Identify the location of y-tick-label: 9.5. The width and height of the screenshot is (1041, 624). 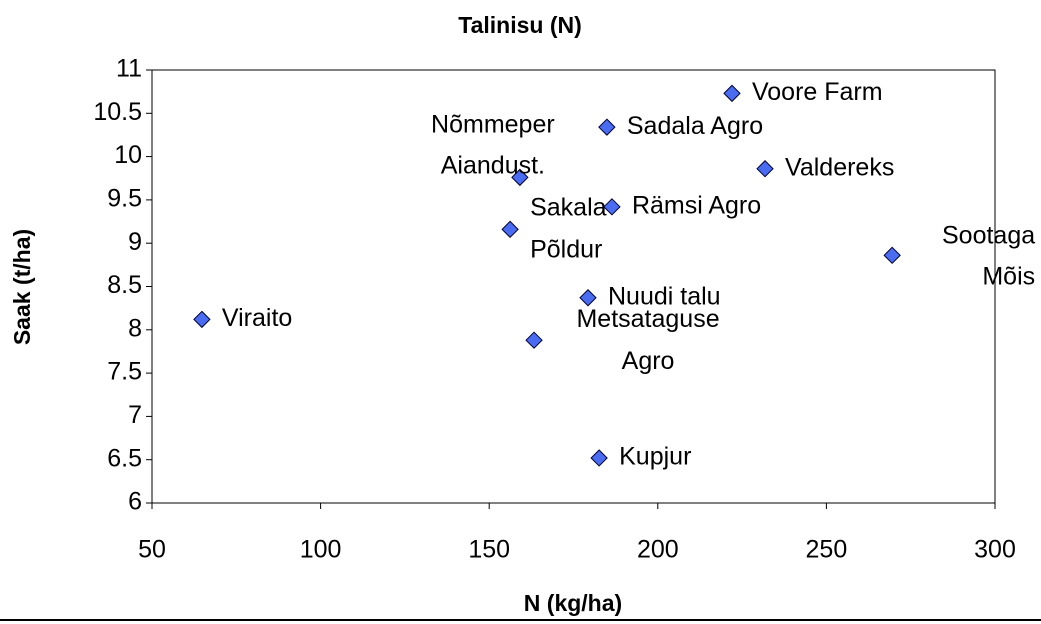
(124, 199).